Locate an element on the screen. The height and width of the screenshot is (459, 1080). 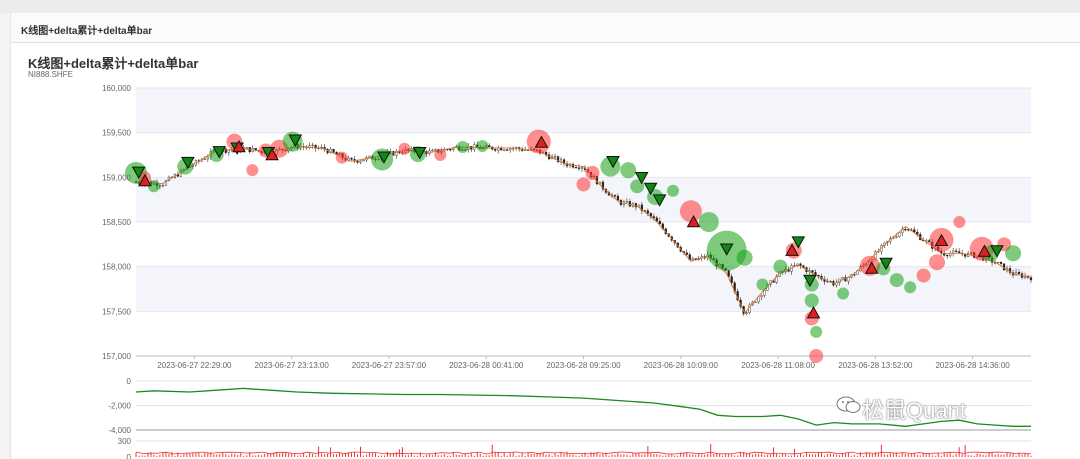
panel-title: K线图+delta累计+delta单bar is located at coordinates (87, 31).